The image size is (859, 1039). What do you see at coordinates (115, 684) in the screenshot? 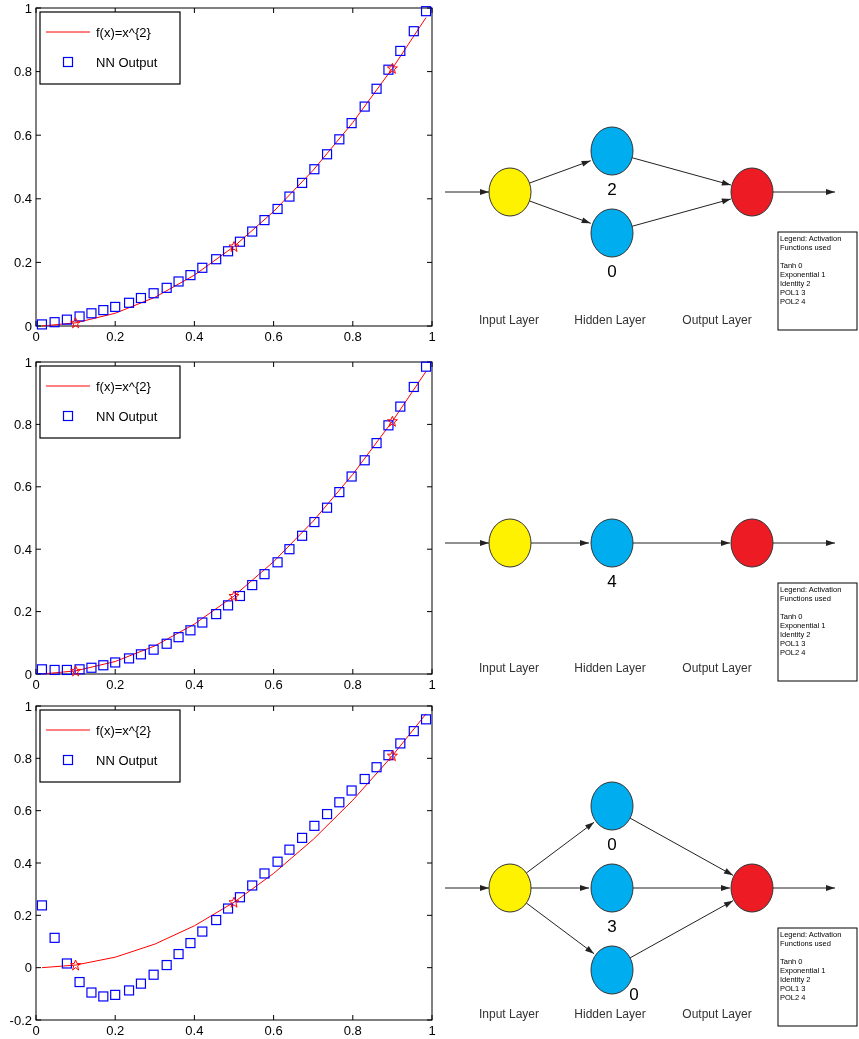
I see `x-tick-label: 0.2` at bounding box center [115, 684].